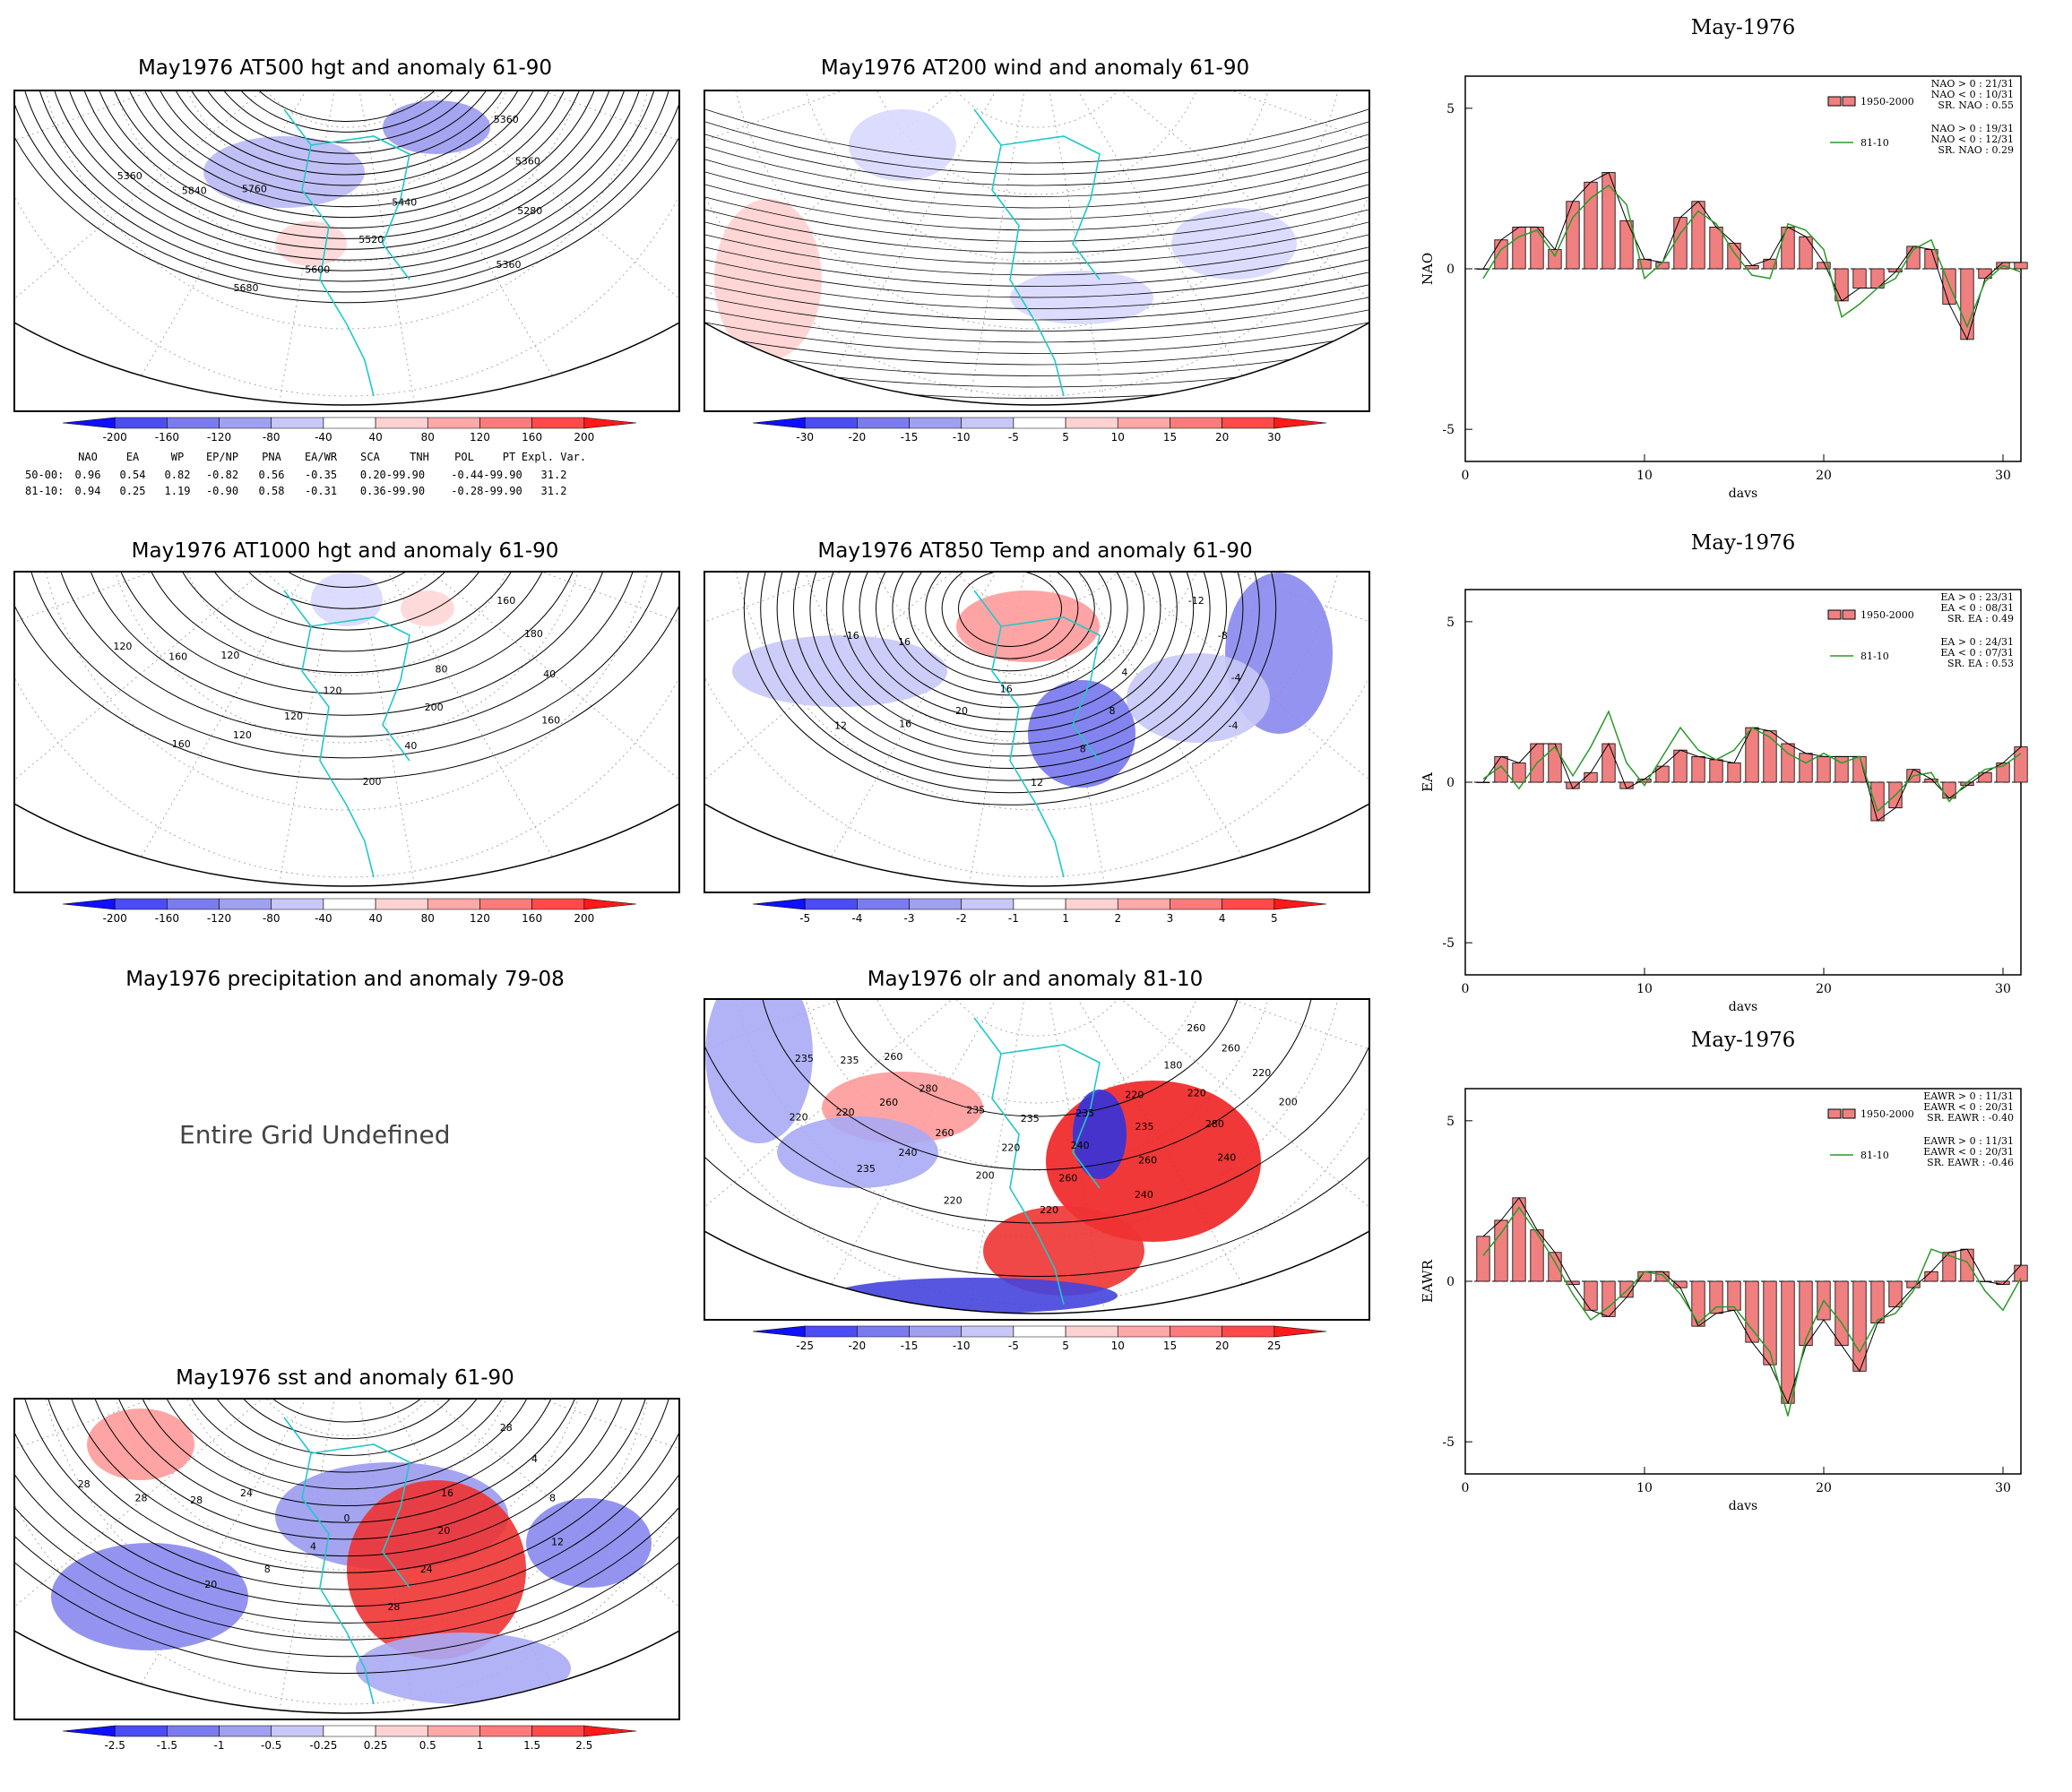  What do you see at coordinates (1080, 1146) in the screenshot?
I see `olr-contour-label: 240` at bounding box center [1080, 1146].